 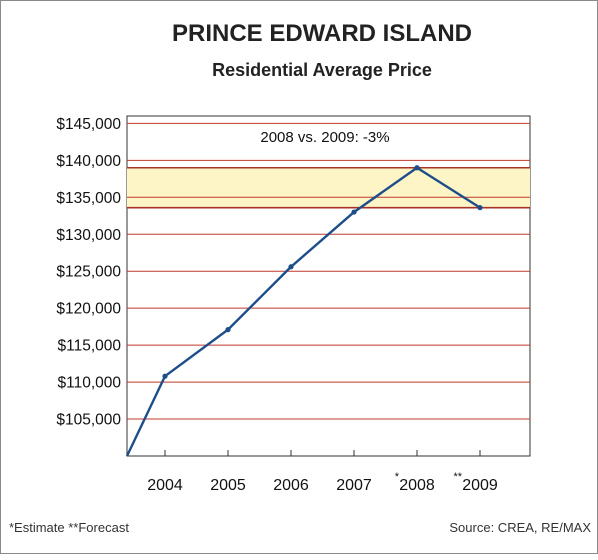 What do you see at coordinates (480, 485) in the screenshot?
I see `x-tick-label: 2009` at bounding box center [480, 485].